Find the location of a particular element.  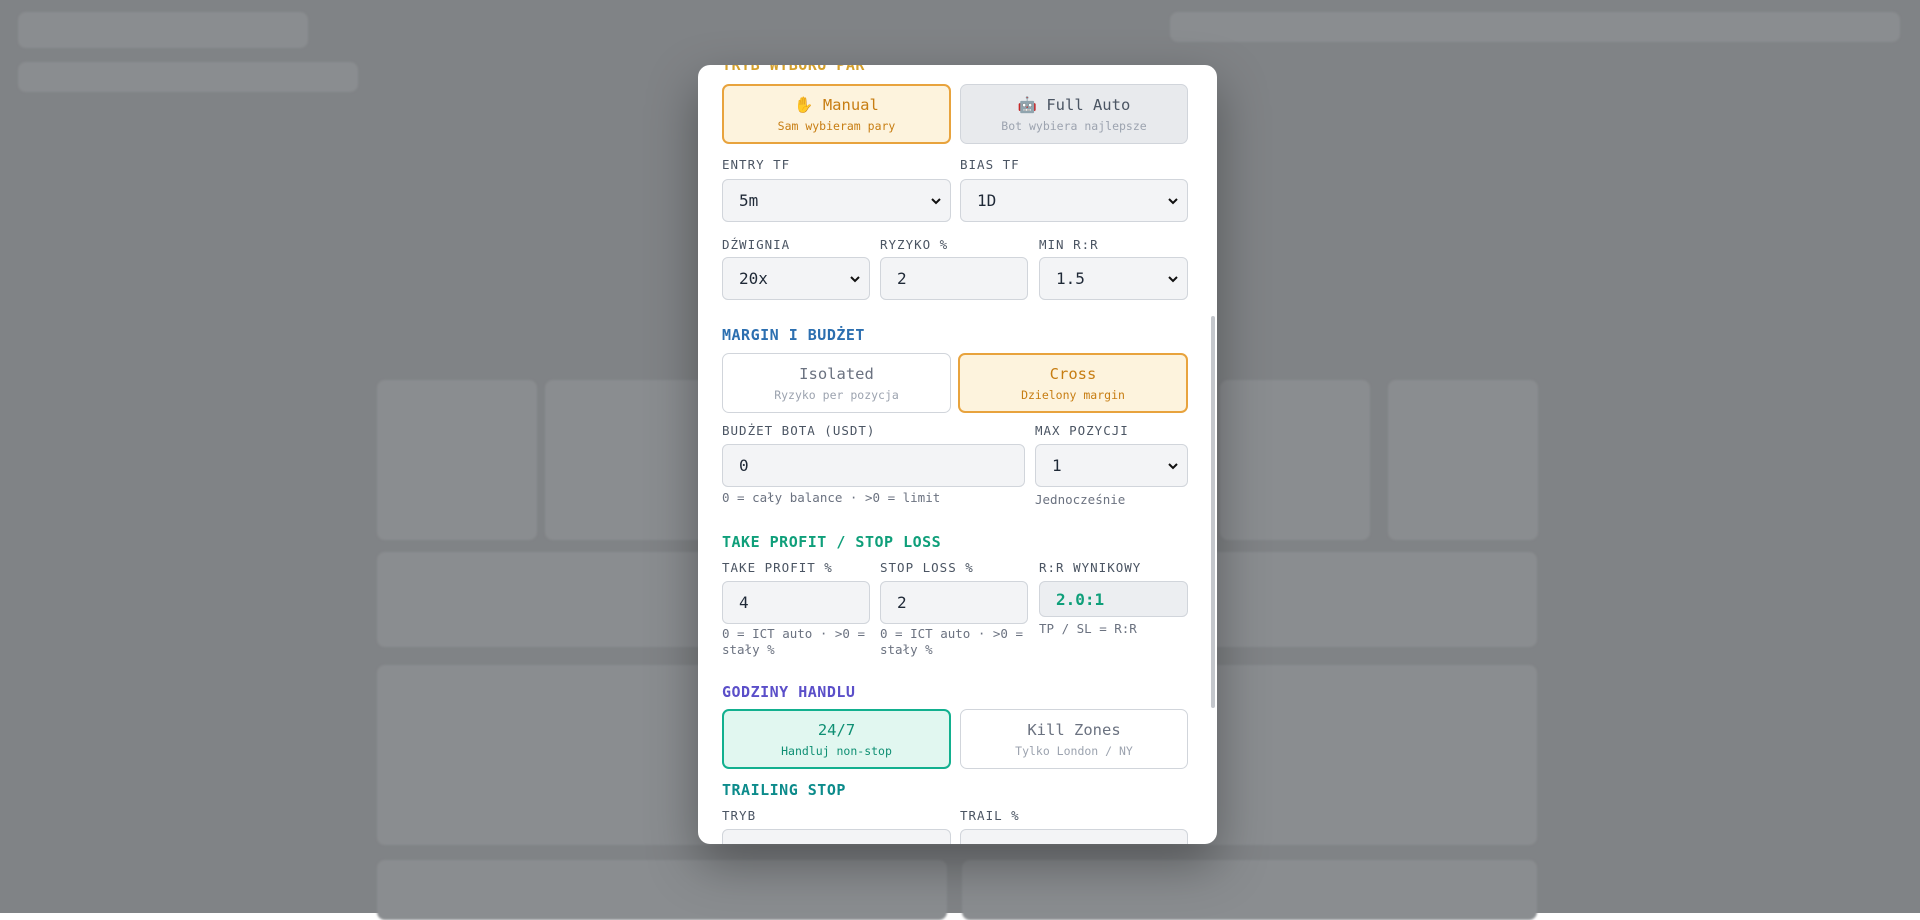

option-subtitle: Tylko London / NY is located at coordinates (1074, 750).